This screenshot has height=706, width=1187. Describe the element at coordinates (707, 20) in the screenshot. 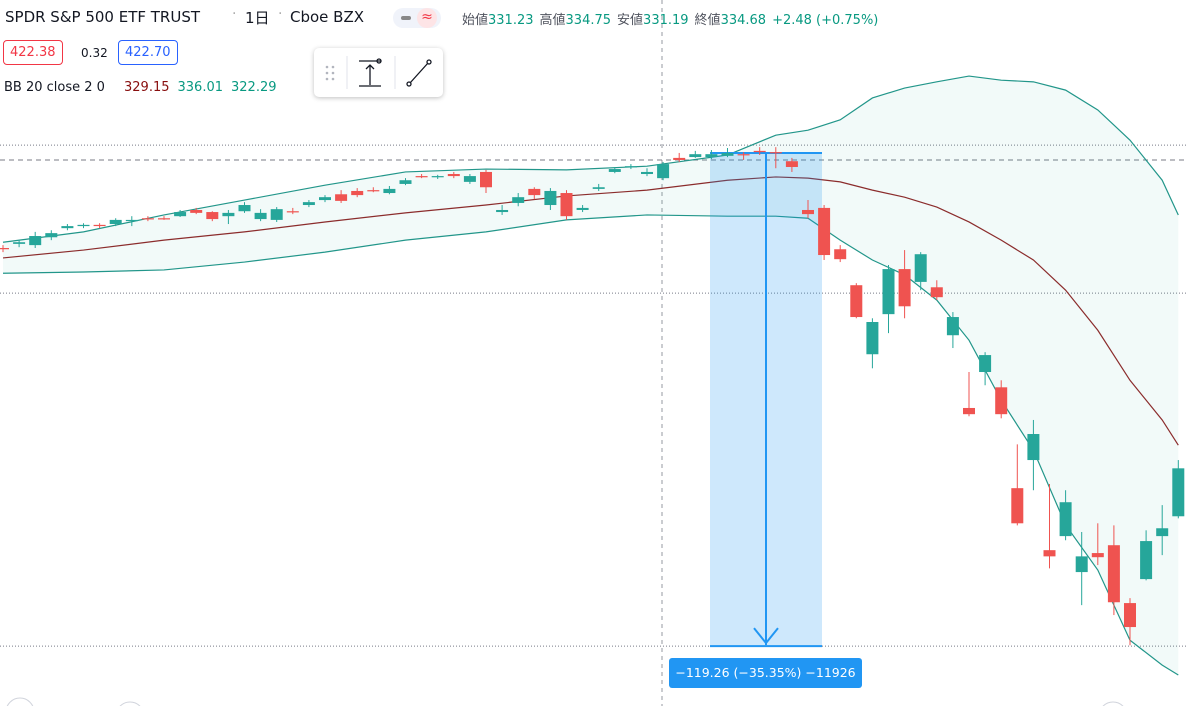

I see `ohlc-label: 終値` at that location.